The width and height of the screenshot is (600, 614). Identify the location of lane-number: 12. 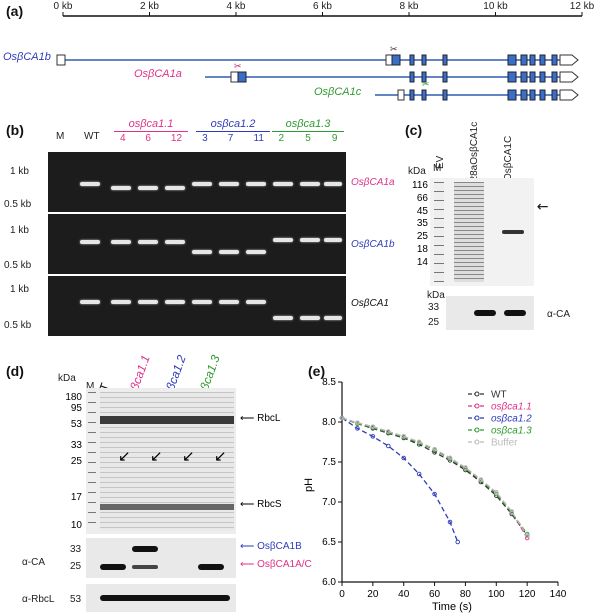
(176, 138).